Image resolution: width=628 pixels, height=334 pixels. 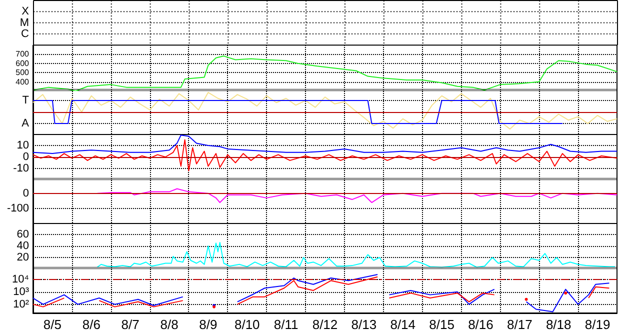 What do you see at coordinates (23, 81) in the screenshot?
I see `y-tick-label: 400` at bounding box center [23, 81].